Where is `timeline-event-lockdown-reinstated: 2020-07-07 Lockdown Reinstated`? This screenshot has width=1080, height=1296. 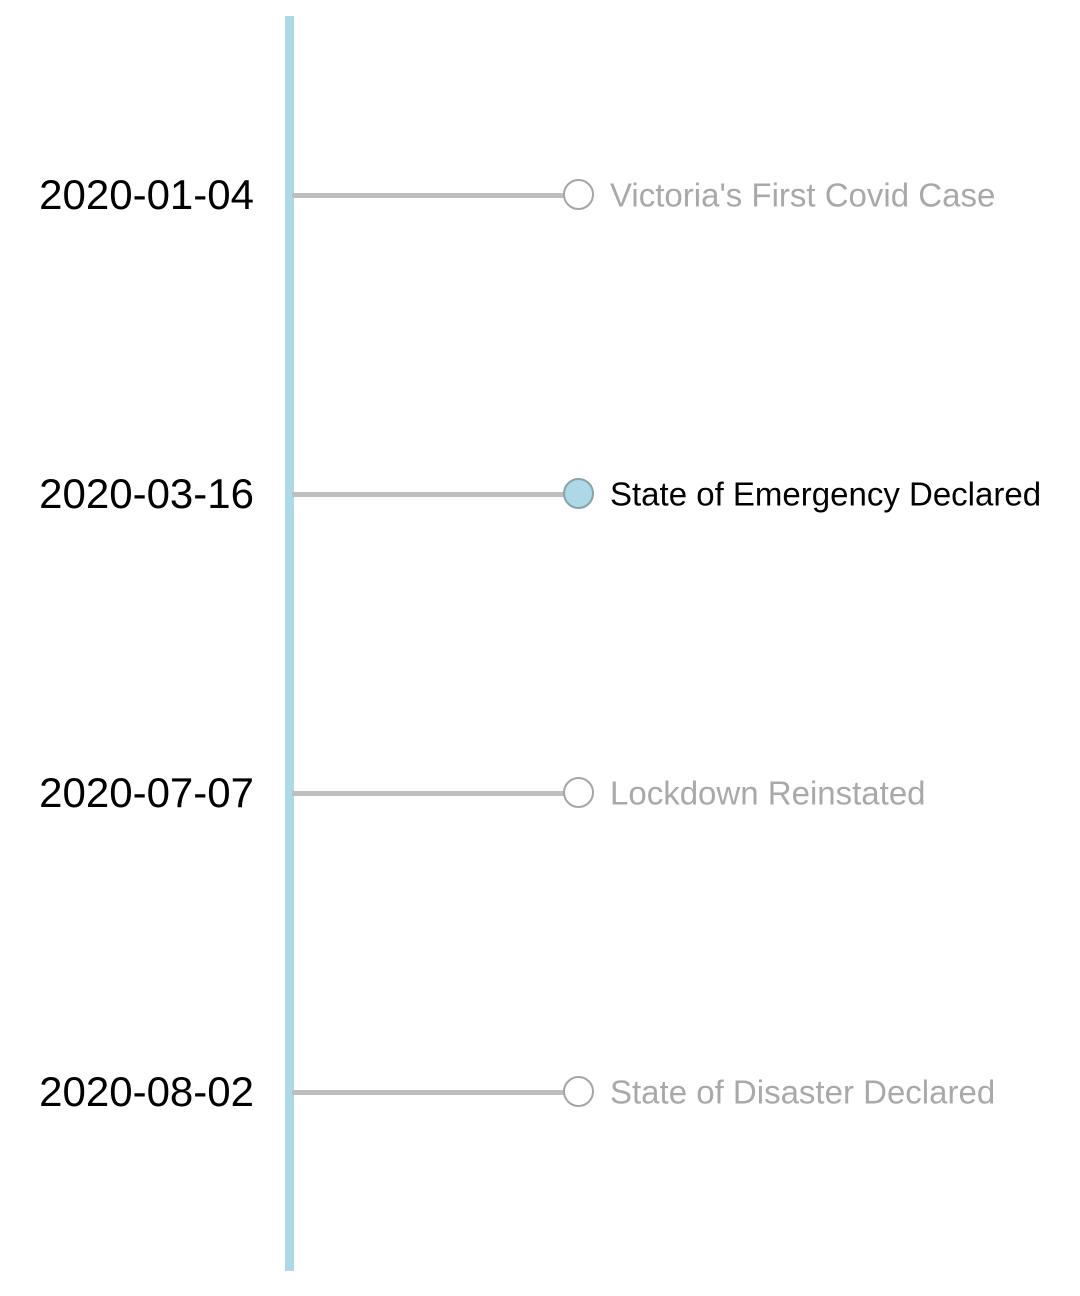
timeline-event-lockdown-reinstated: 2020-07-07 Lockdown Reinstated is located at coordinates (540, 793).